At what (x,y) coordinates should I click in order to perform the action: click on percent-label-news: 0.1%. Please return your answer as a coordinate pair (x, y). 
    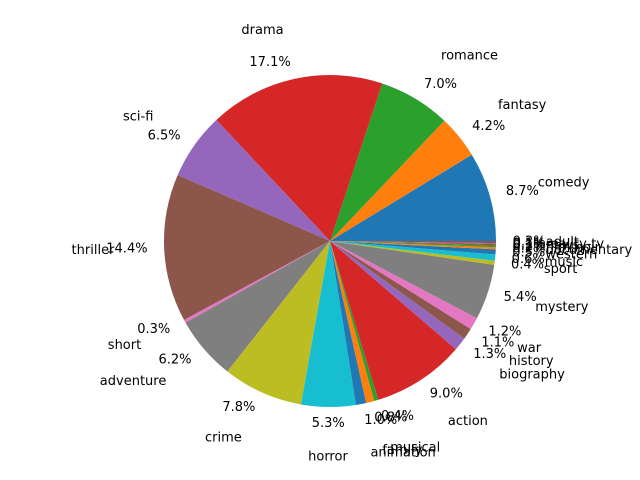
    Looking at the image, I should click on (529, 245).